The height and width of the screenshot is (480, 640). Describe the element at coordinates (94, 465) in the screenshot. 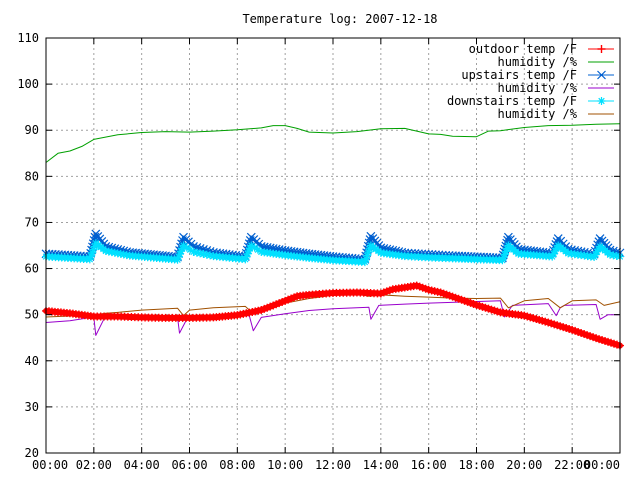

I see `x-tick-label: 02:00` at that location.